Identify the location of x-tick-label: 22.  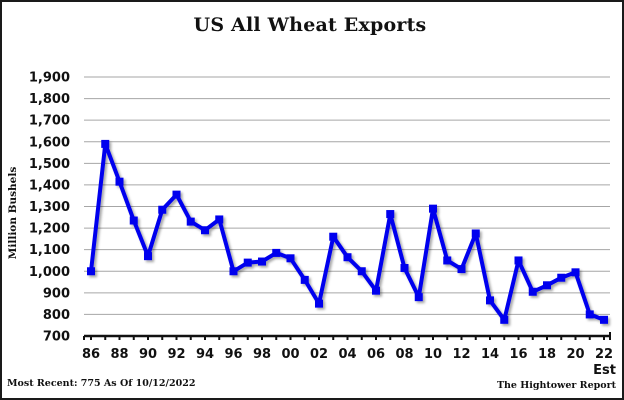
(604, 354).